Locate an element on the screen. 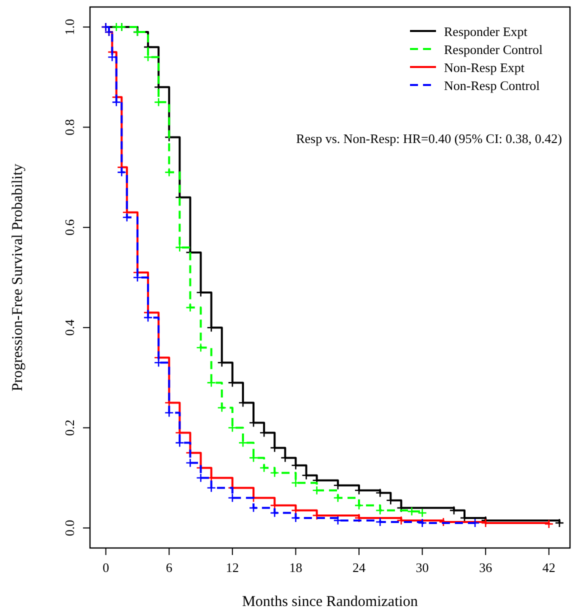 The height and width of the screenshot is (610, 573). legend-label: Non-Resp Control is located at coordinates (492, 85).